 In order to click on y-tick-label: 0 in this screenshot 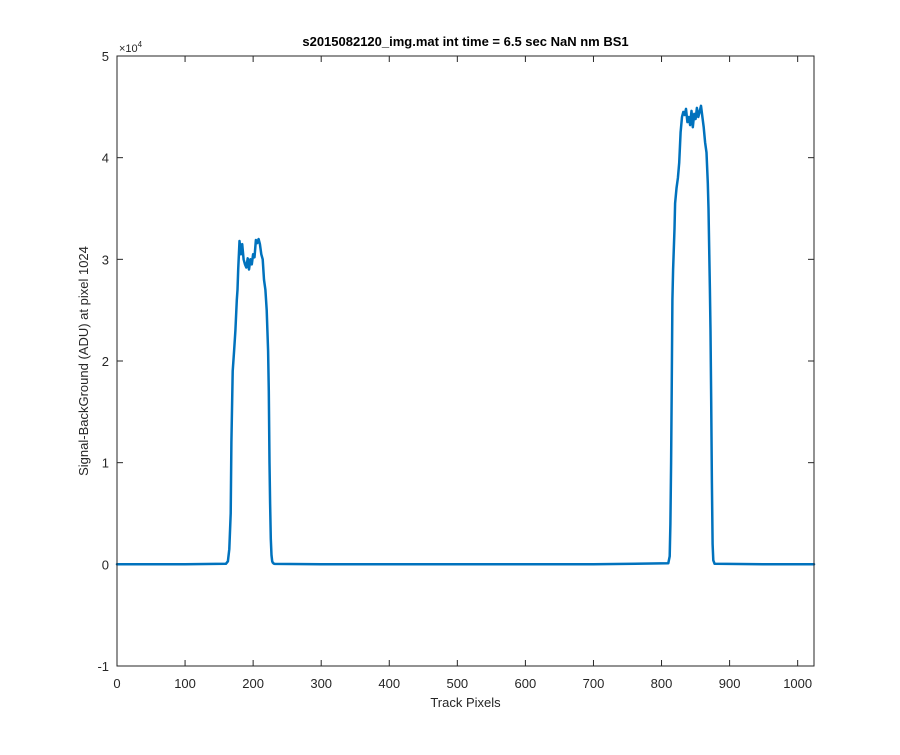, I will do `click(105, 564)`.